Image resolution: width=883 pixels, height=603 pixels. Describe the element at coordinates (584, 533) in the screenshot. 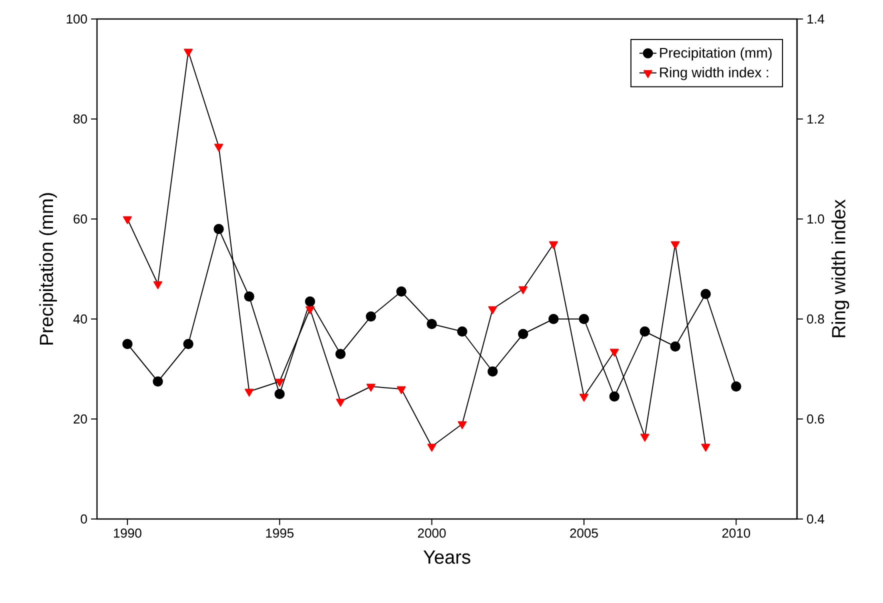

I see `x-tick-label: 2005` at that location.